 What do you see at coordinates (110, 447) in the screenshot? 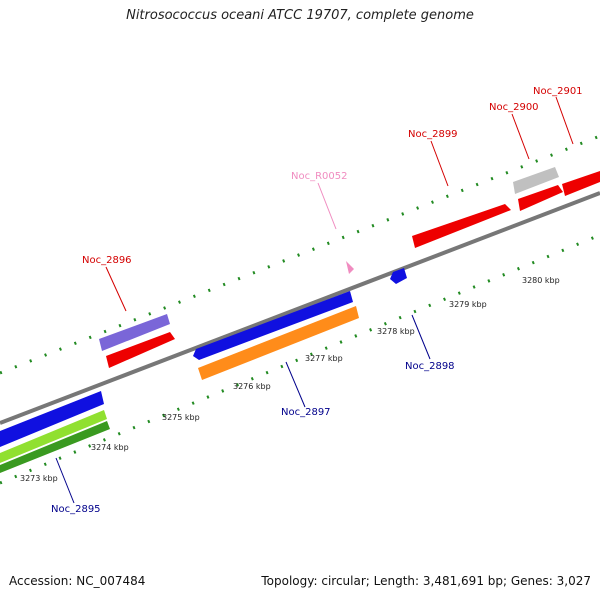
I see `scale-label-3274: 3274 kbp` at bounding box center [110, 447].